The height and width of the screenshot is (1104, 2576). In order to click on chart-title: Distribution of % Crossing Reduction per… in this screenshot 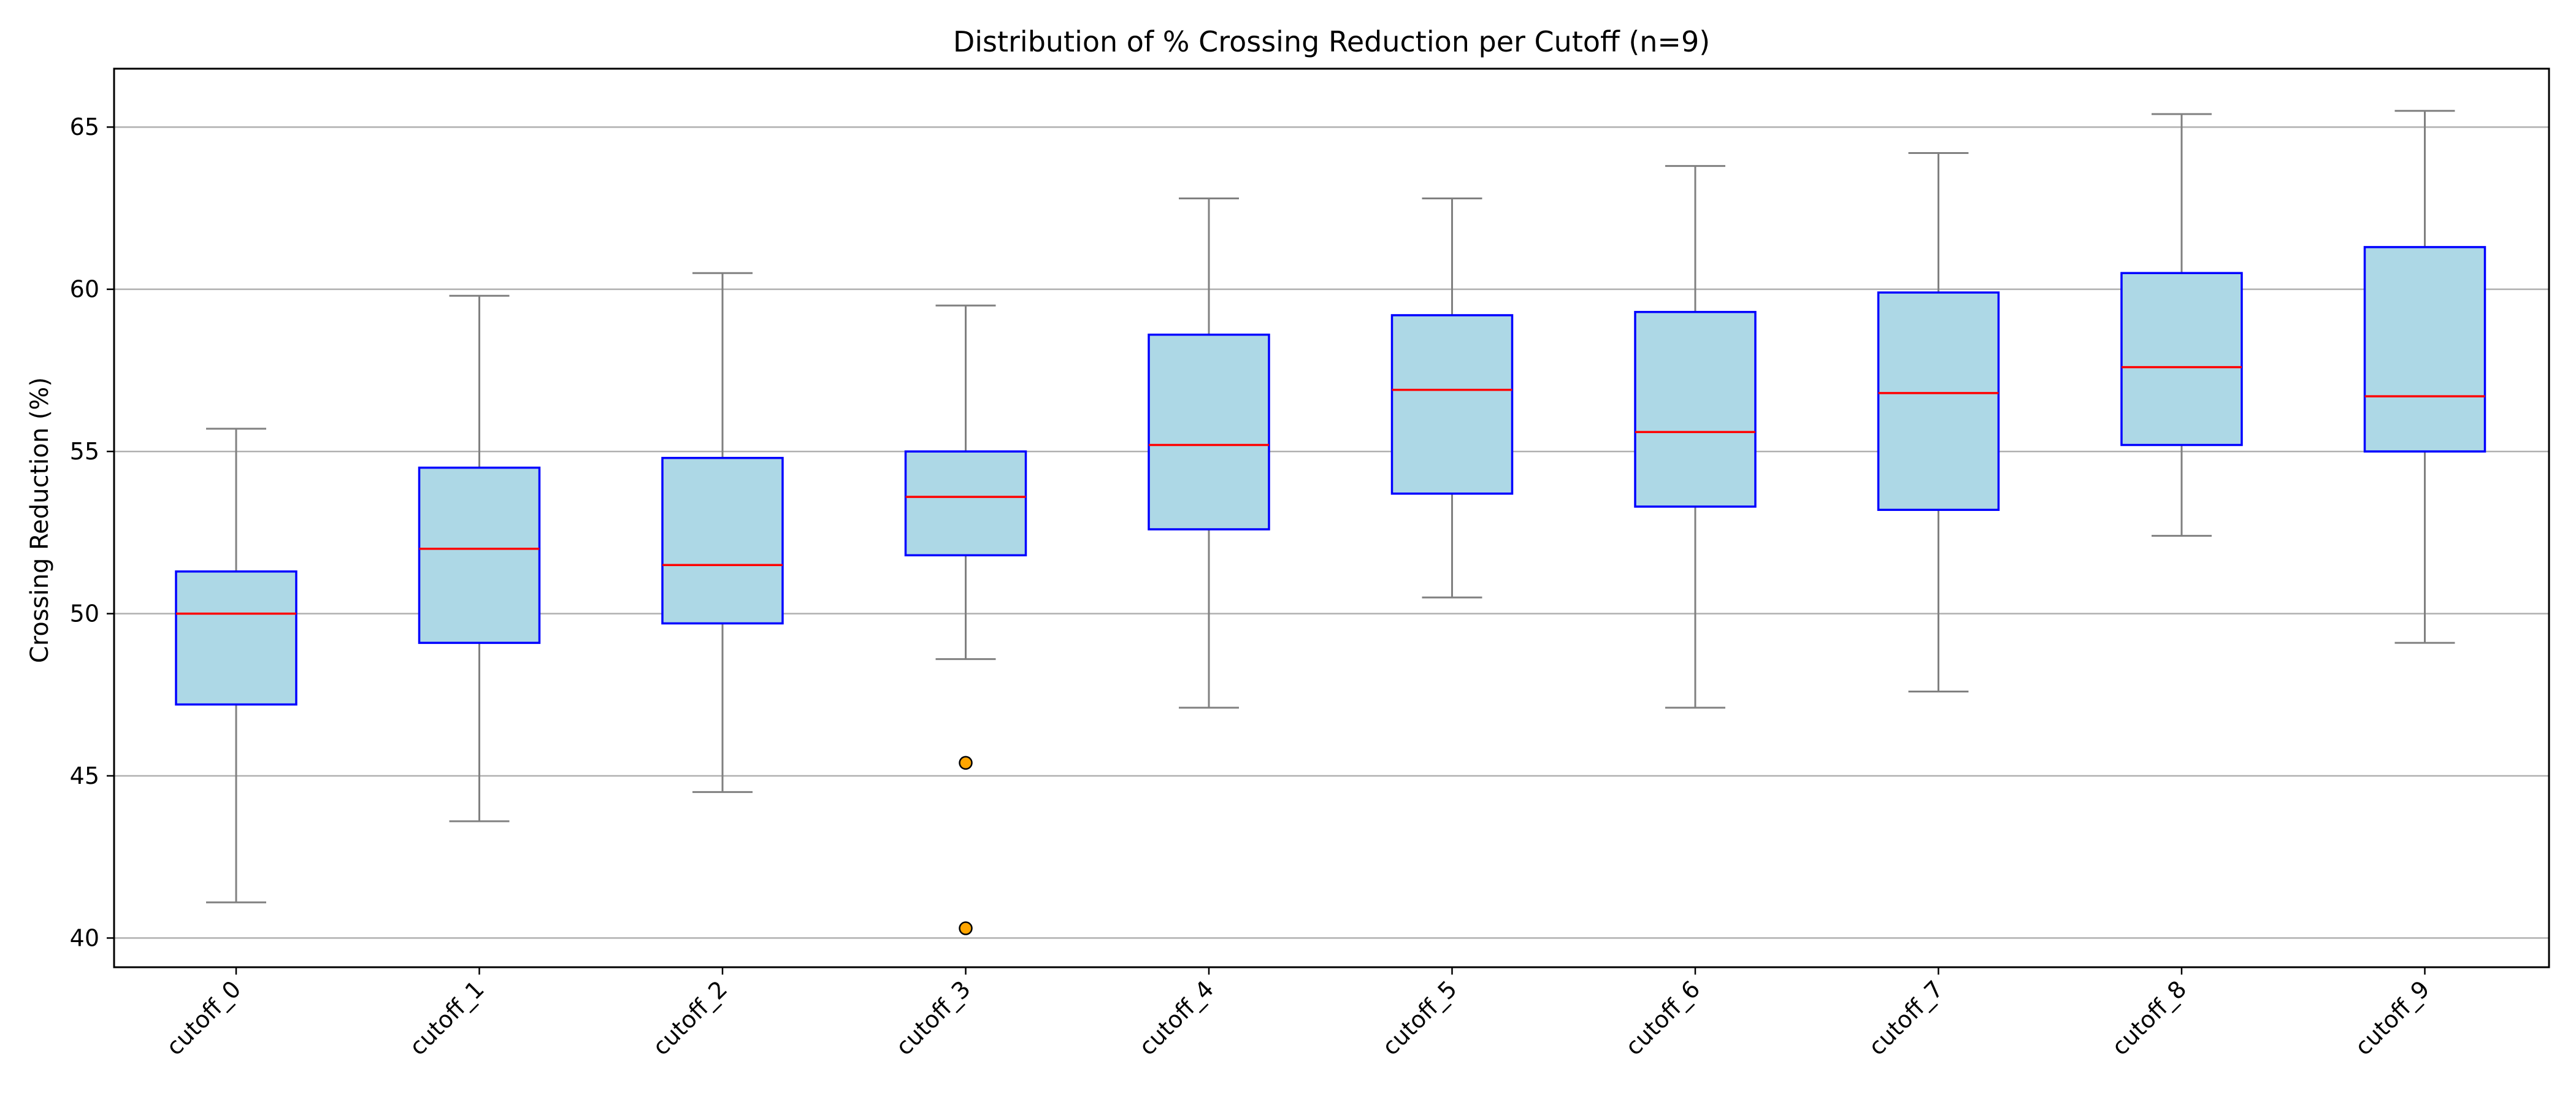, I will do `click(1331, 41)`.